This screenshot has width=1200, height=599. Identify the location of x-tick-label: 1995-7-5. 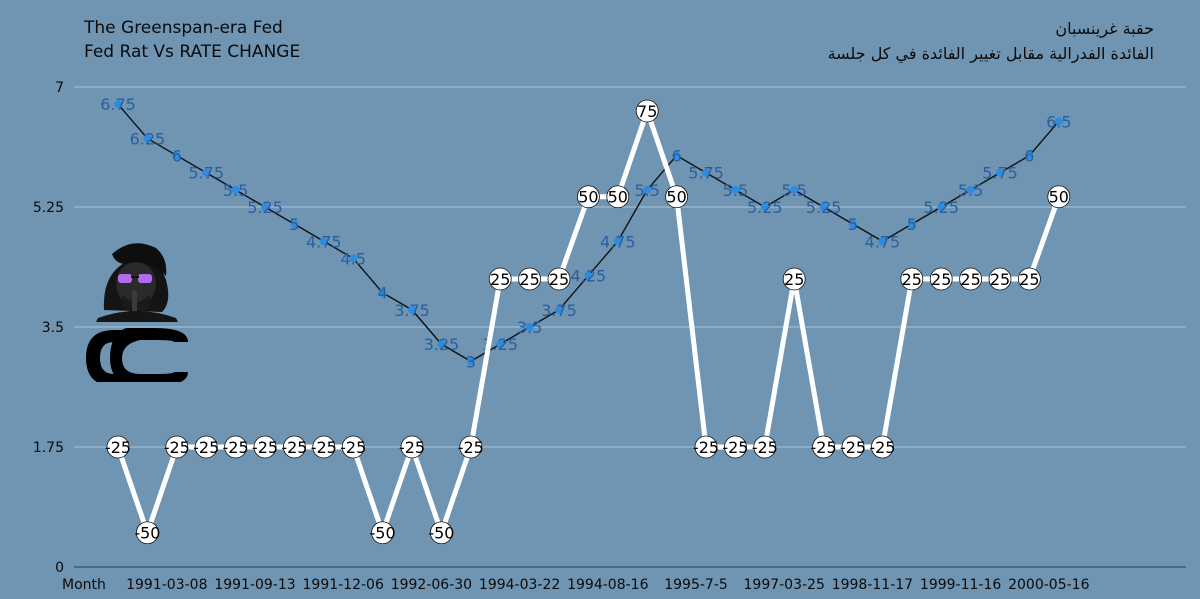
(696, 585).